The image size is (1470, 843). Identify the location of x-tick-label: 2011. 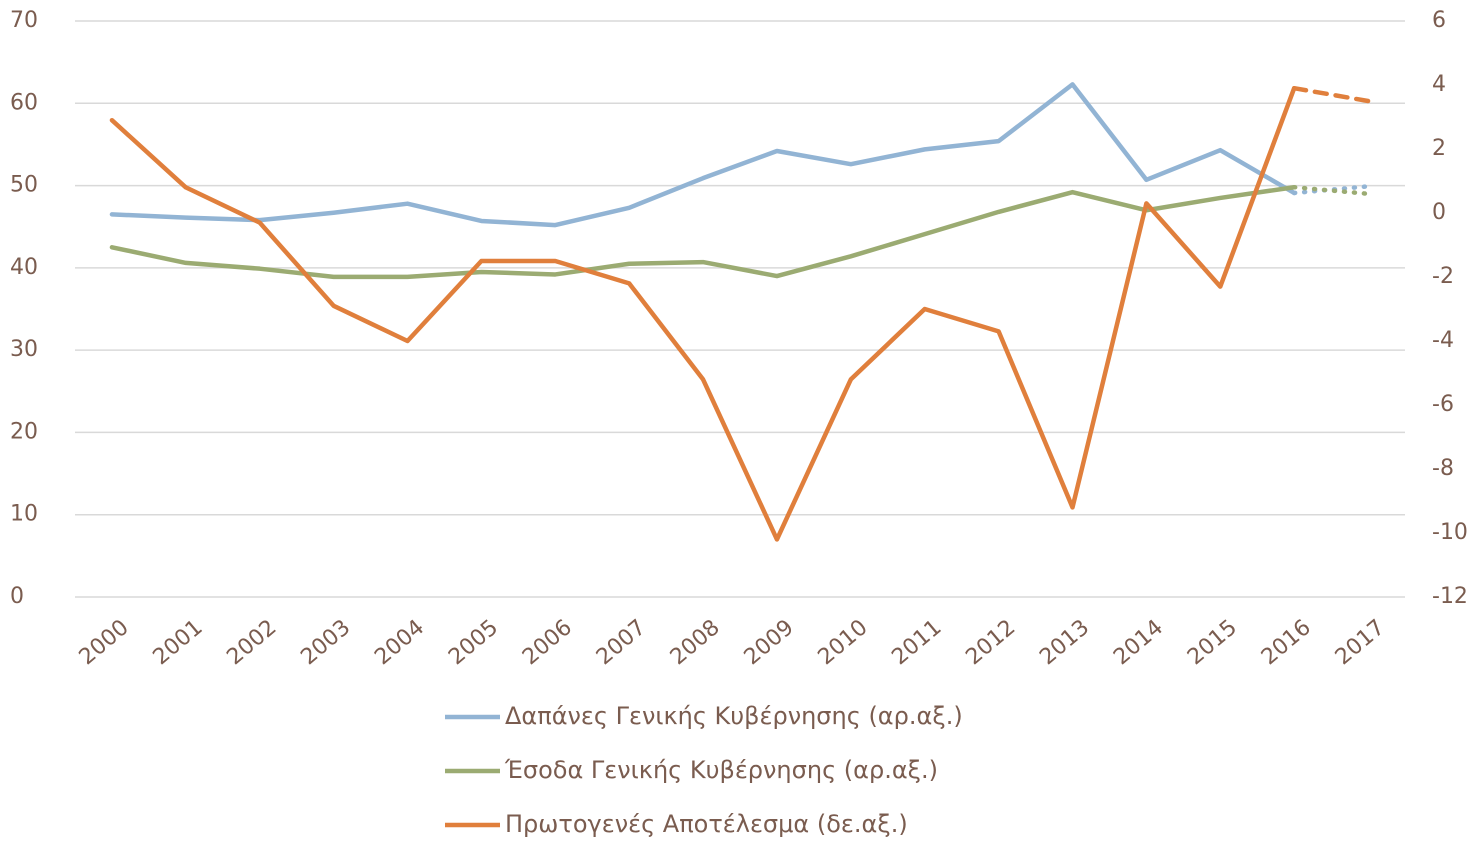
(916, 642).